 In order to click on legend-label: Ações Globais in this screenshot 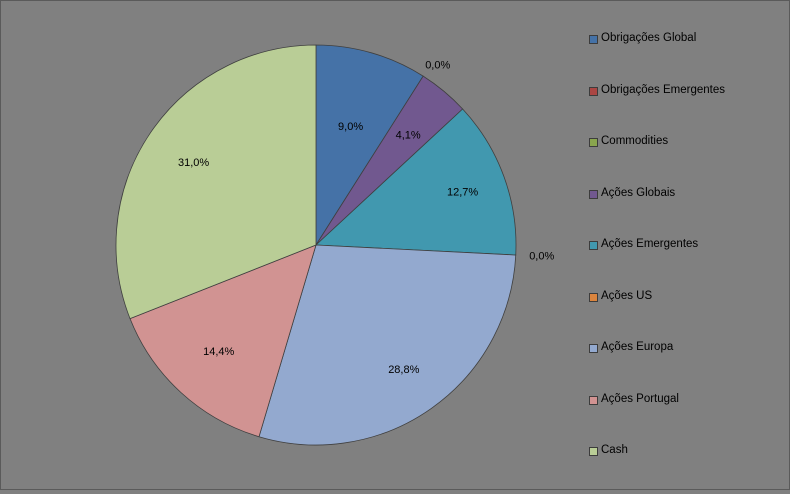, I will do `click(638, 192)`.